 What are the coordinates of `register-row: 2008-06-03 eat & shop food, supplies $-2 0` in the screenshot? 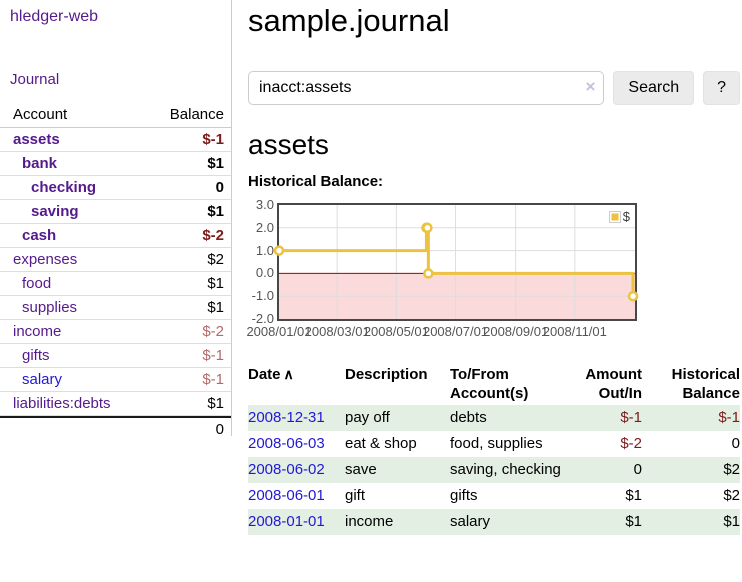 It's located at (494, 444).